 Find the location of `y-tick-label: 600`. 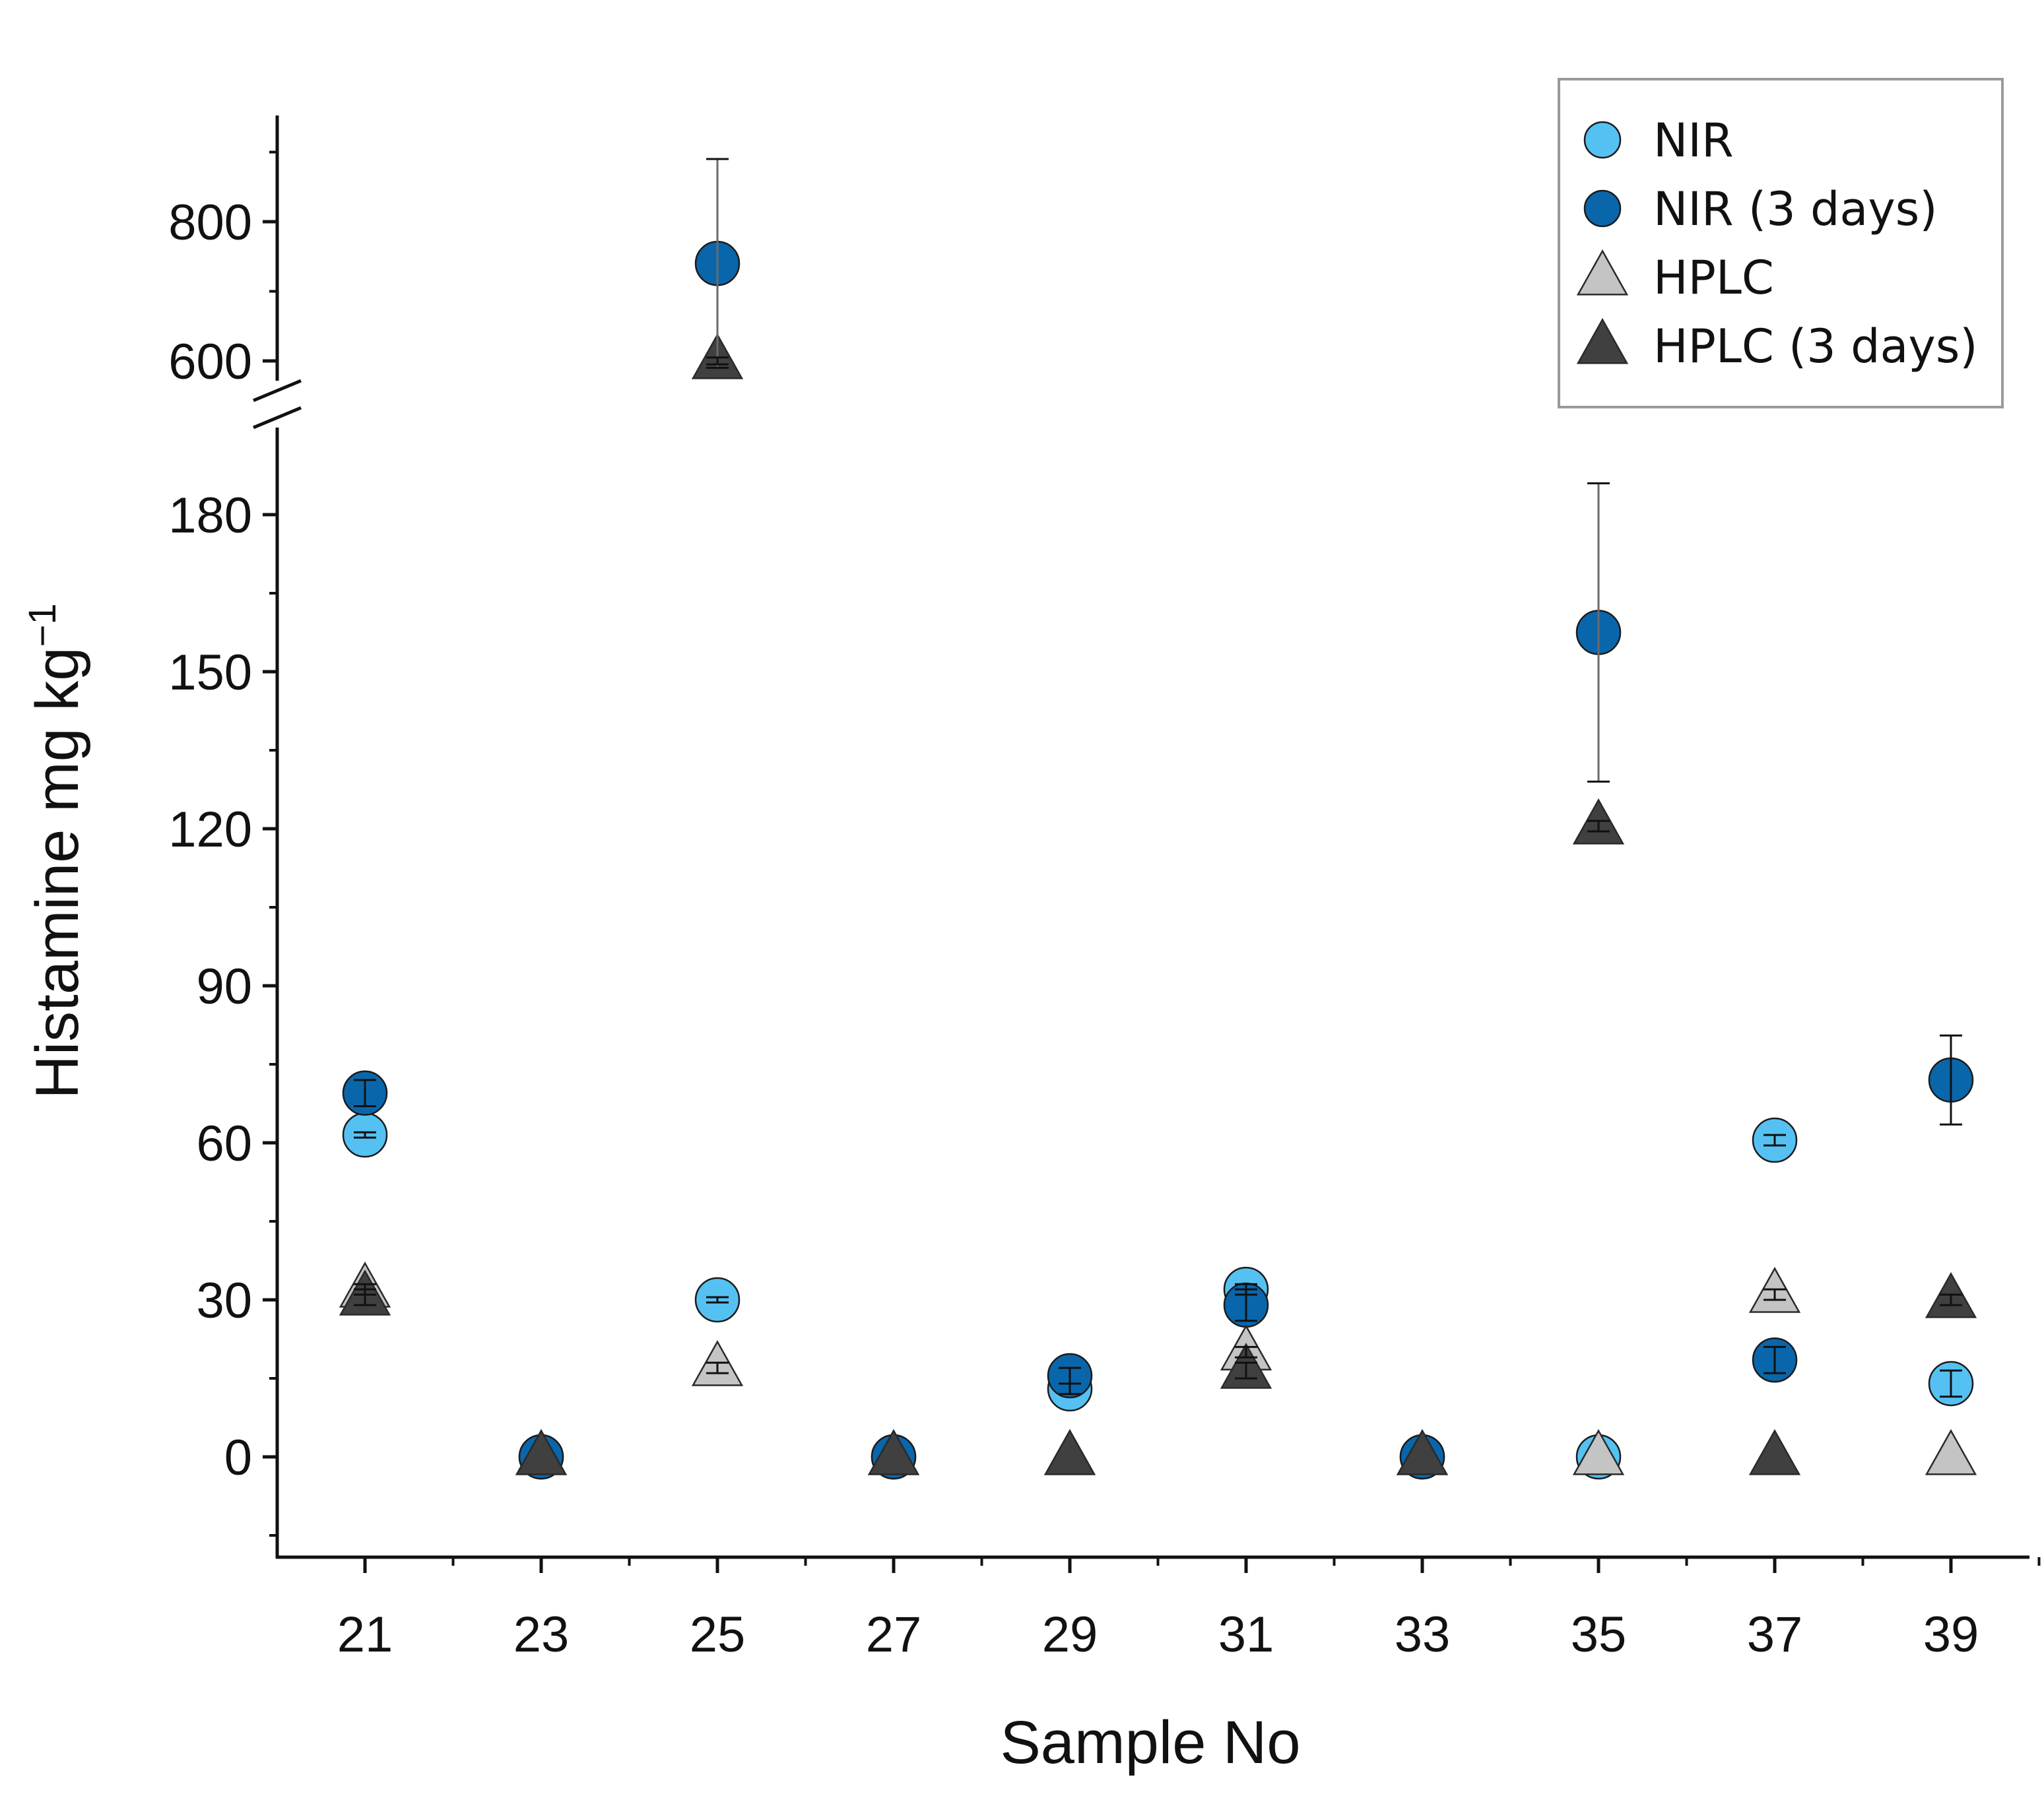

y-tick-label: 600 is located at coordinates (210, 362).